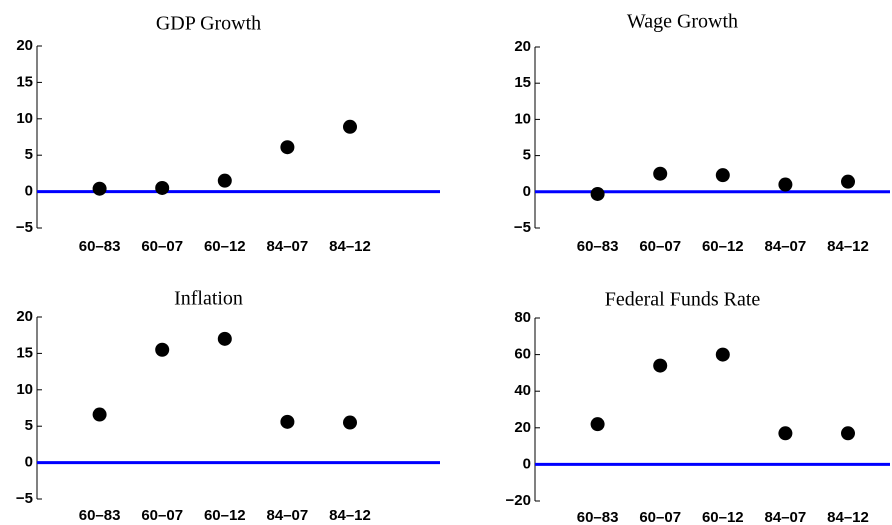 This screenshot has width=892, height=525. I want to click on y-tick-label: 60, so click(522, 354).